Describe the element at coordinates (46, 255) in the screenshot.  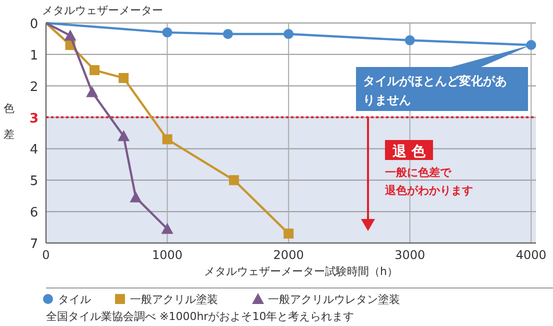
I see `x-tick-label: 0` at that location.